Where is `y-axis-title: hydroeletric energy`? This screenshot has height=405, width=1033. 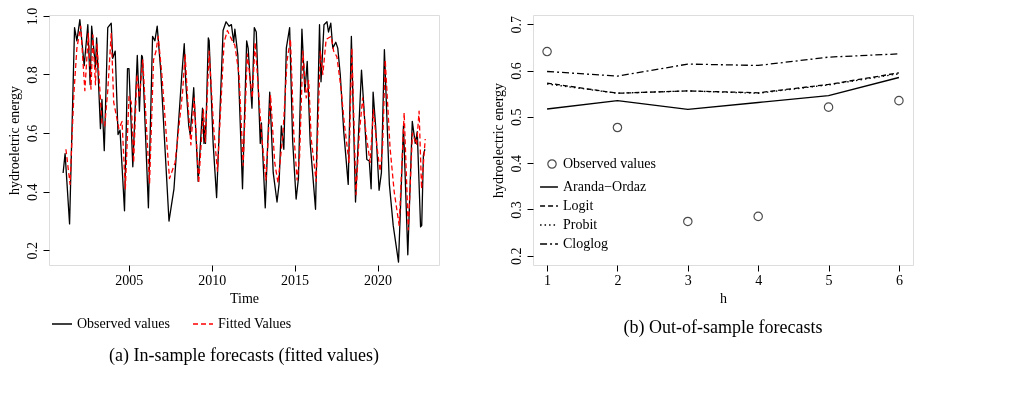
y-axis-title: hydroeletric energy is located at coordinates (14, 140).